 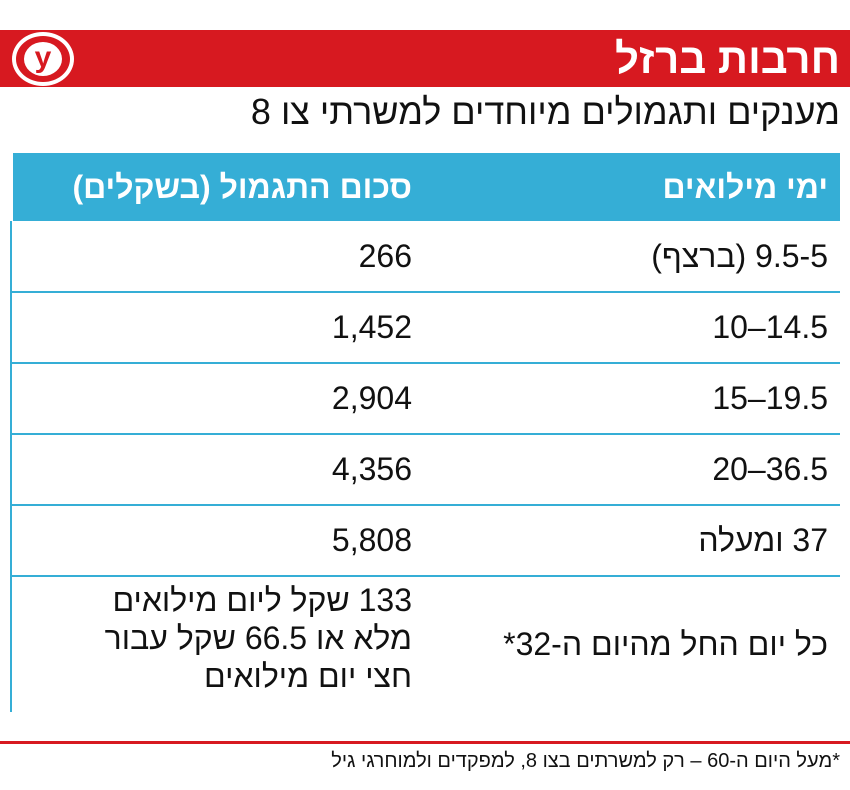 What do you see at coordinates (665, 644) in the screenshot?
I see `days-cell: כל יום החל מהיום ה-32*` at bounding box center [665, 644].